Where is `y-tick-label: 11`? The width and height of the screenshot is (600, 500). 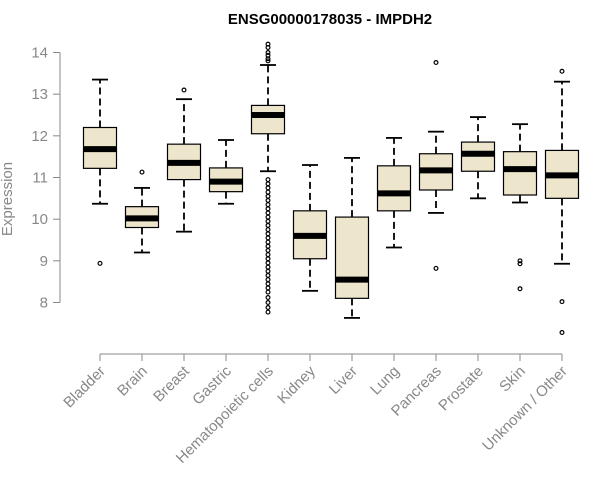
y-tick-label: 11 is located at coordinates (40, 178).